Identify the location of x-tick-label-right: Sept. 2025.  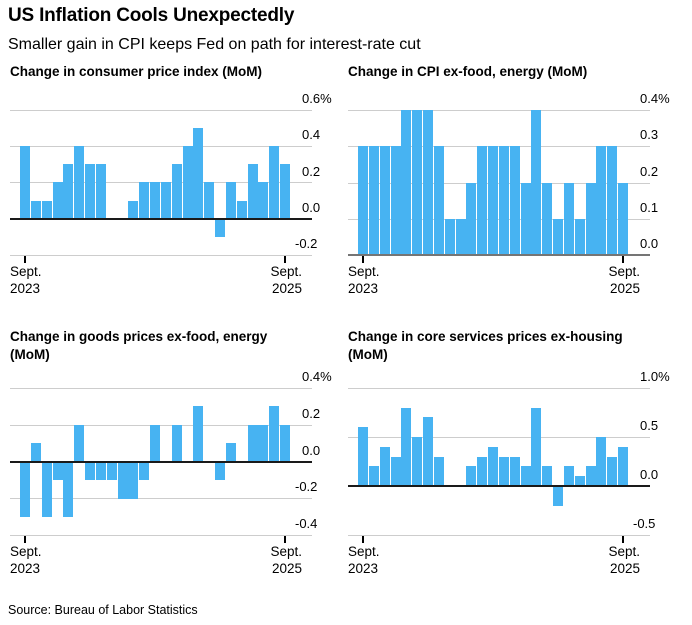
(624, 560).